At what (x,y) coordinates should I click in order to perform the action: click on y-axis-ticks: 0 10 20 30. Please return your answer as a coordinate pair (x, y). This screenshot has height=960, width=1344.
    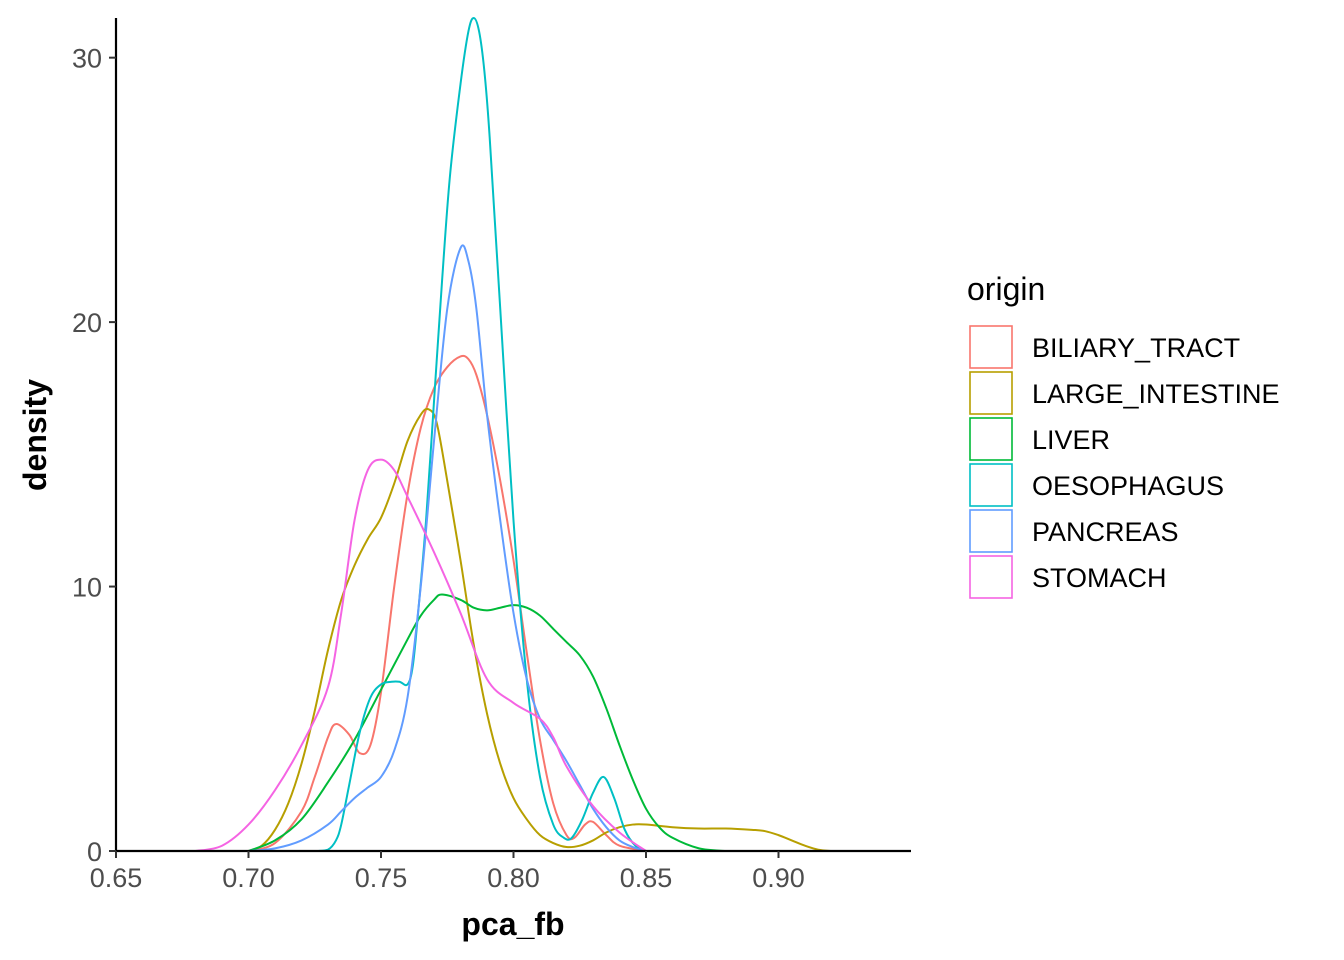
    Looking at the image, I should click on (94, 455).